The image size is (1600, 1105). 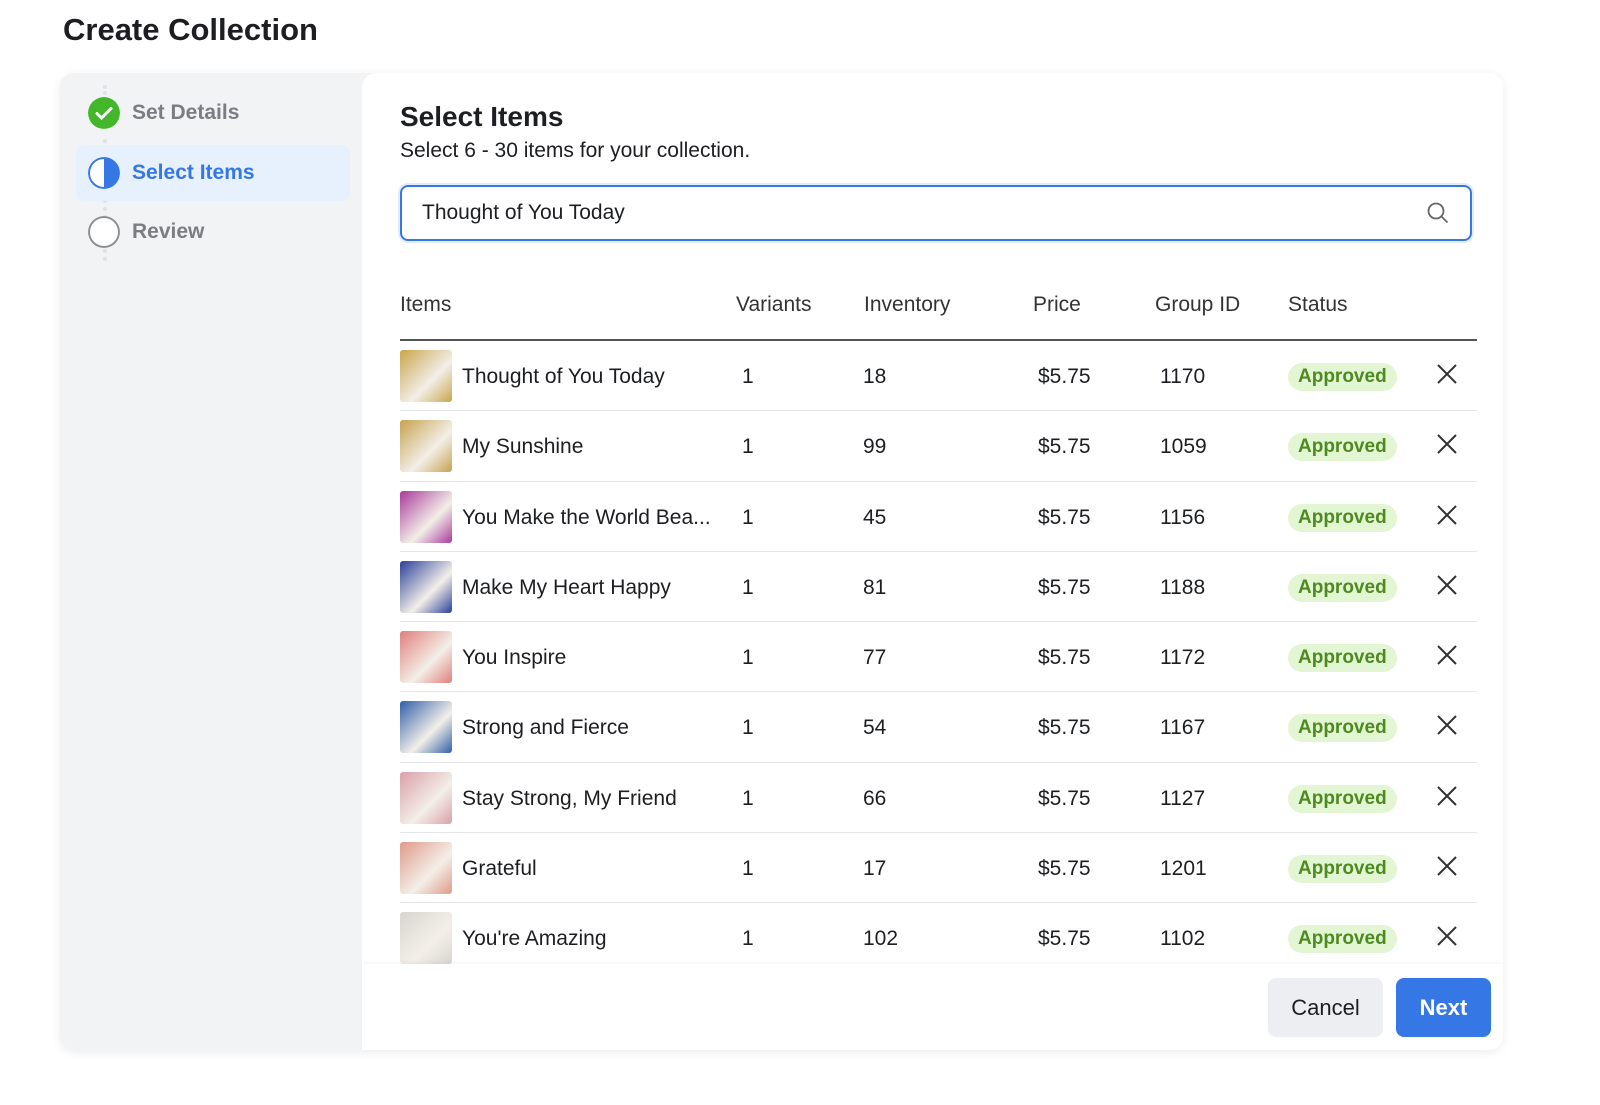 I want to click on item-group-id: 1102, so click(x=1183, y=939).